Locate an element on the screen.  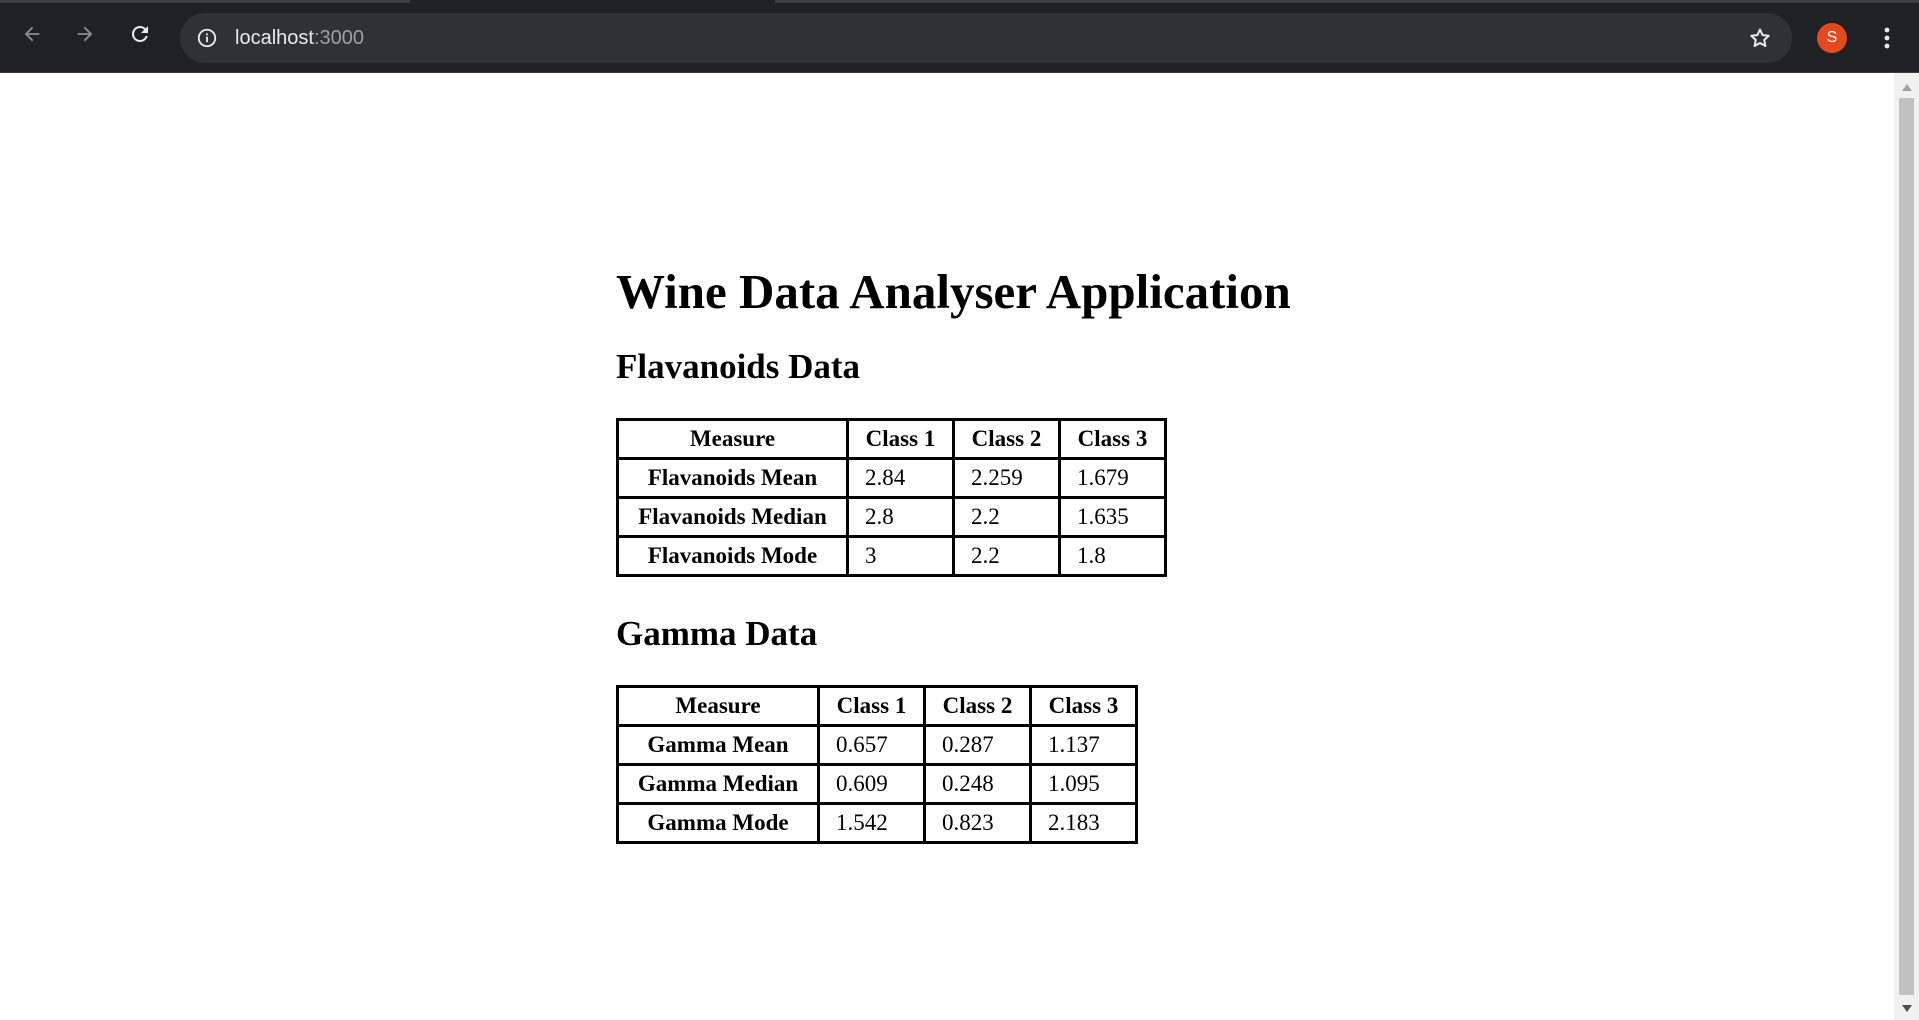
table-row: Gamma Median 0.609 0.248 1.095 is located at coordinates (877, 784).